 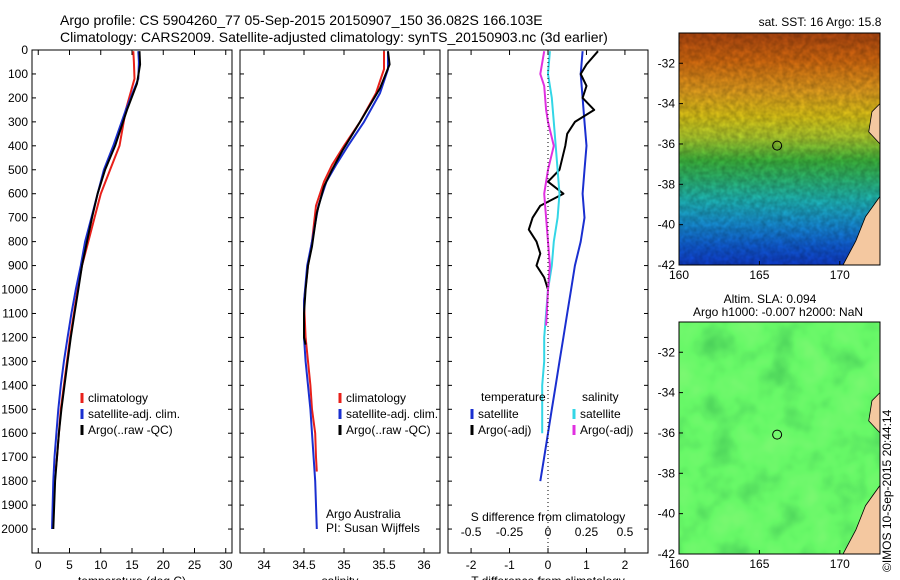 I want to click on depth-tick-label: 2000, so click(x=14, y=529).